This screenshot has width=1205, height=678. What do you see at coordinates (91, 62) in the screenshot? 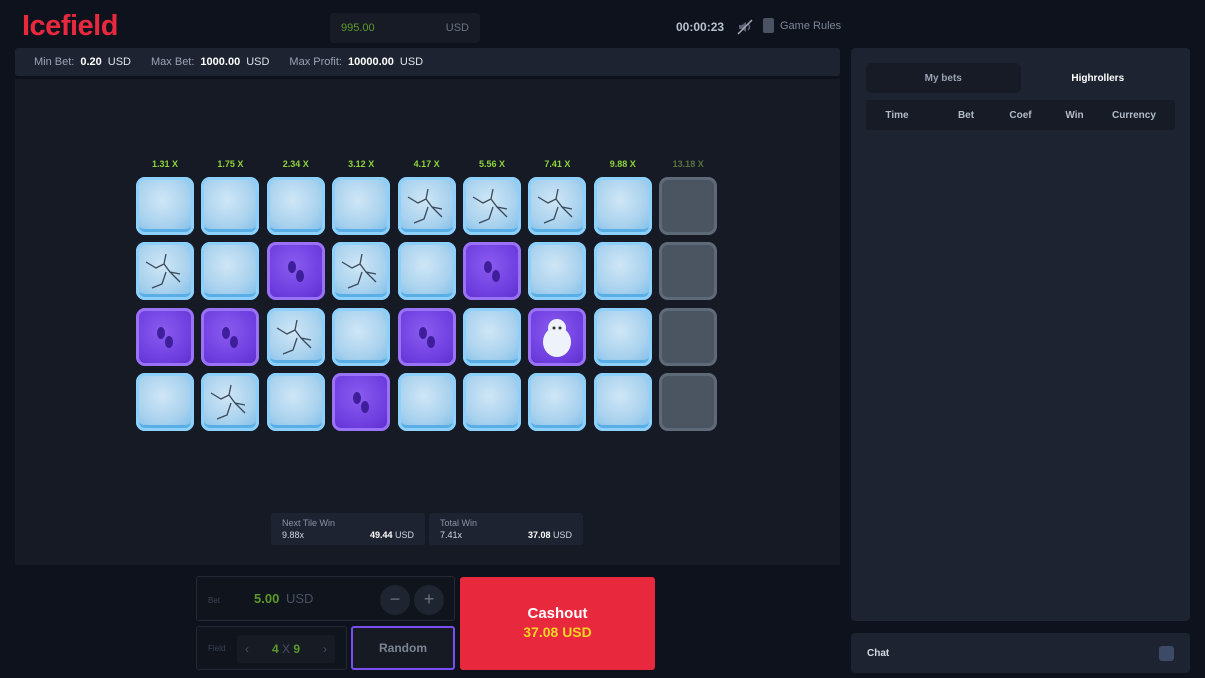
I see `min-bet-value: 0.20` at bounding box center [91, 62].